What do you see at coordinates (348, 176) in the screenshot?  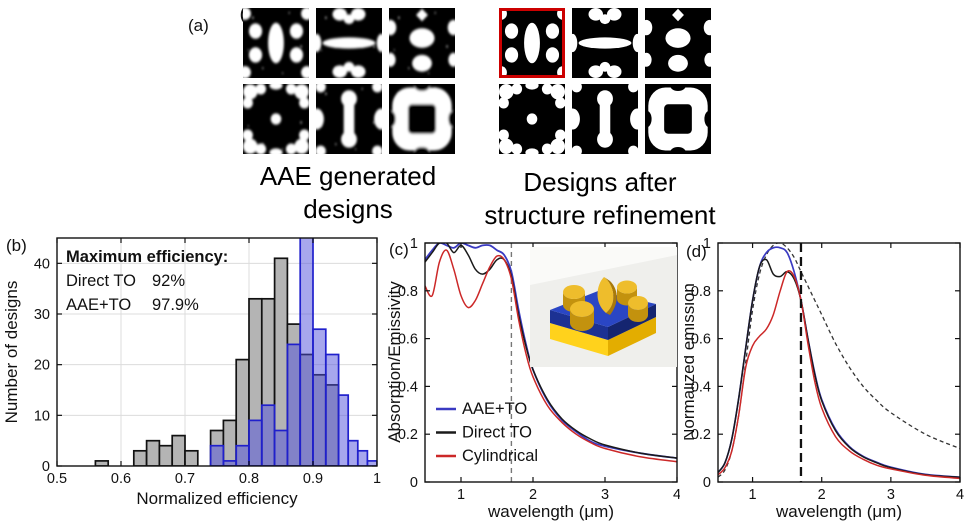 I see `caption-line-1: AAE generated` at bounding box center [348, 176].